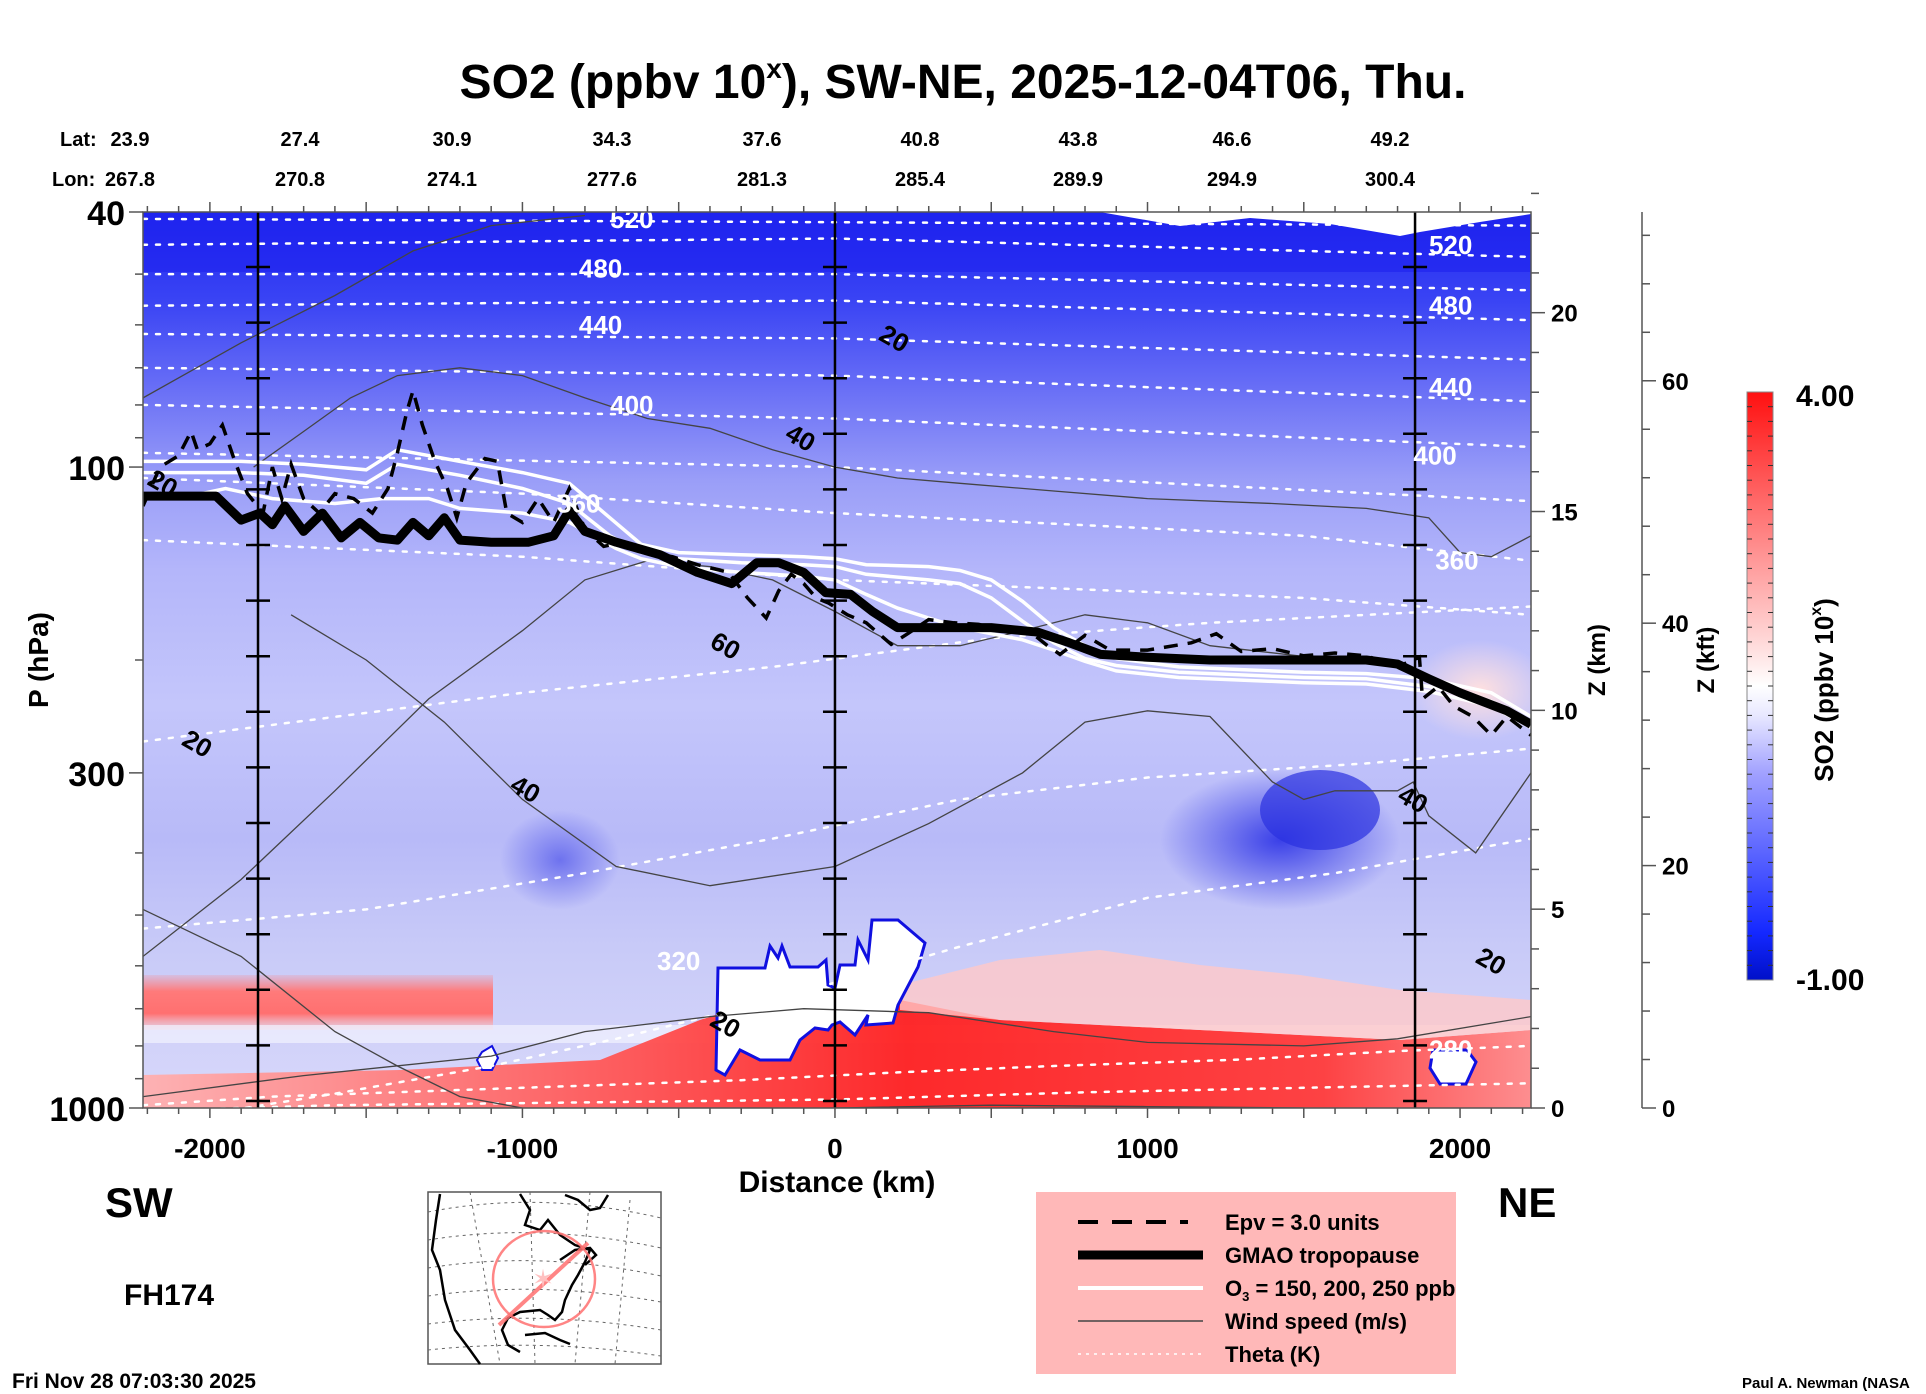 This screenshot has width=1926, height=1394. Describe the element at coordinates (1564, 513) in the screenshot. I see `z-km-tick-label: 15` at that location.